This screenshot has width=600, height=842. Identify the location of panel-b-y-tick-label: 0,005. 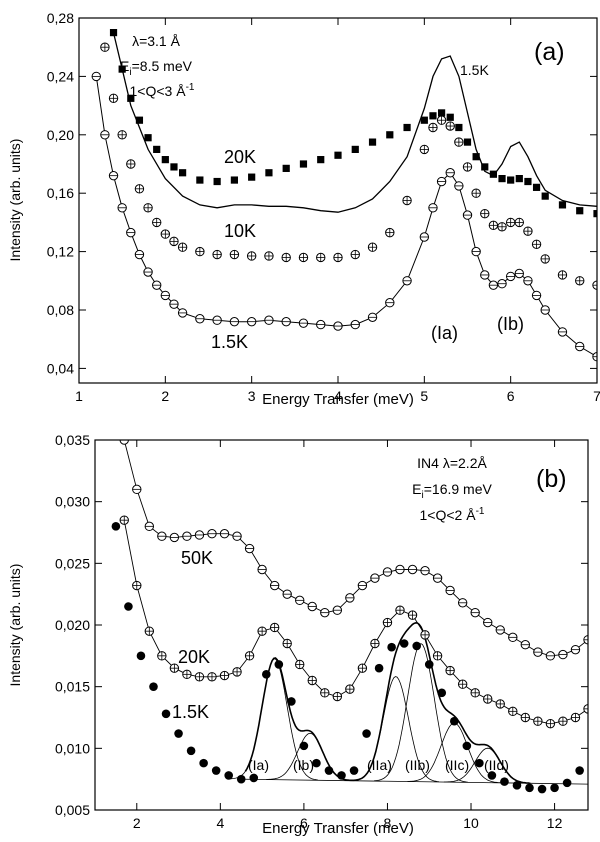
(72, 810).